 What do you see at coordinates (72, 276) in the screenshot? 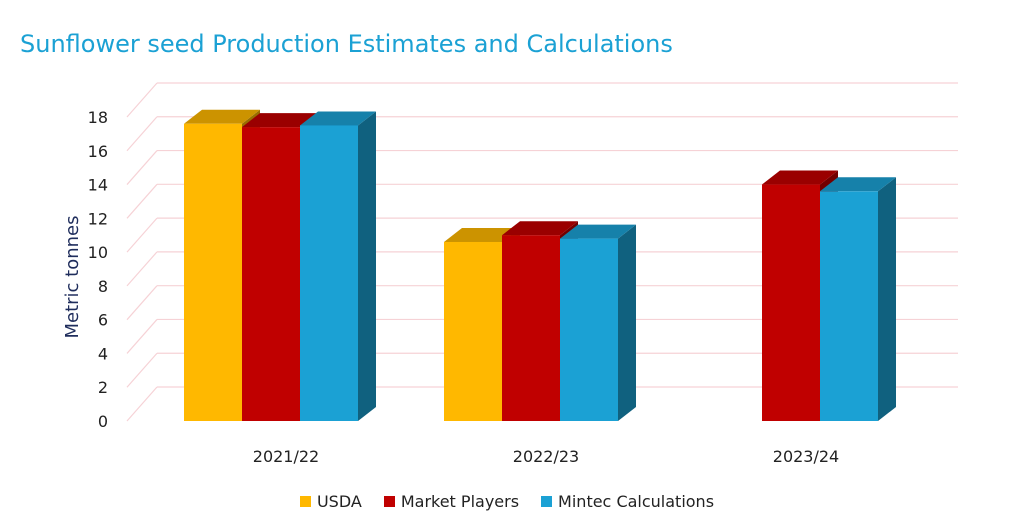
I see `y-axis-label: Metric tonnes` at bounding box center [72, 276].